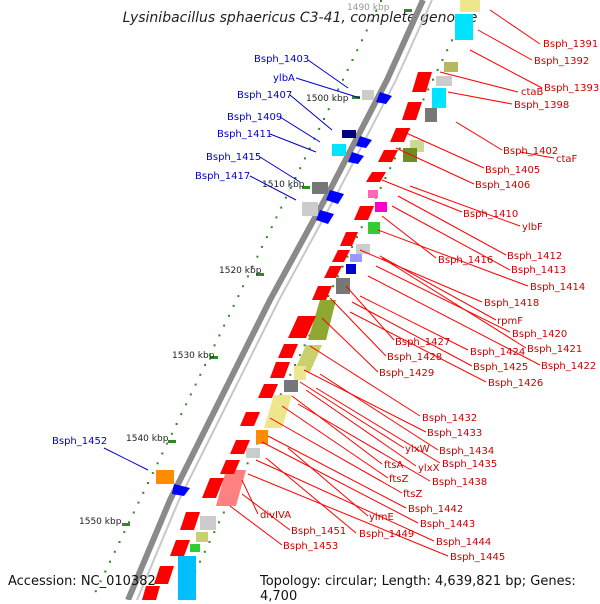 This screenshot has width=600, height=604. I want to click on gene-label-bsph-1422: Bsph_1422, so click(568, 366).